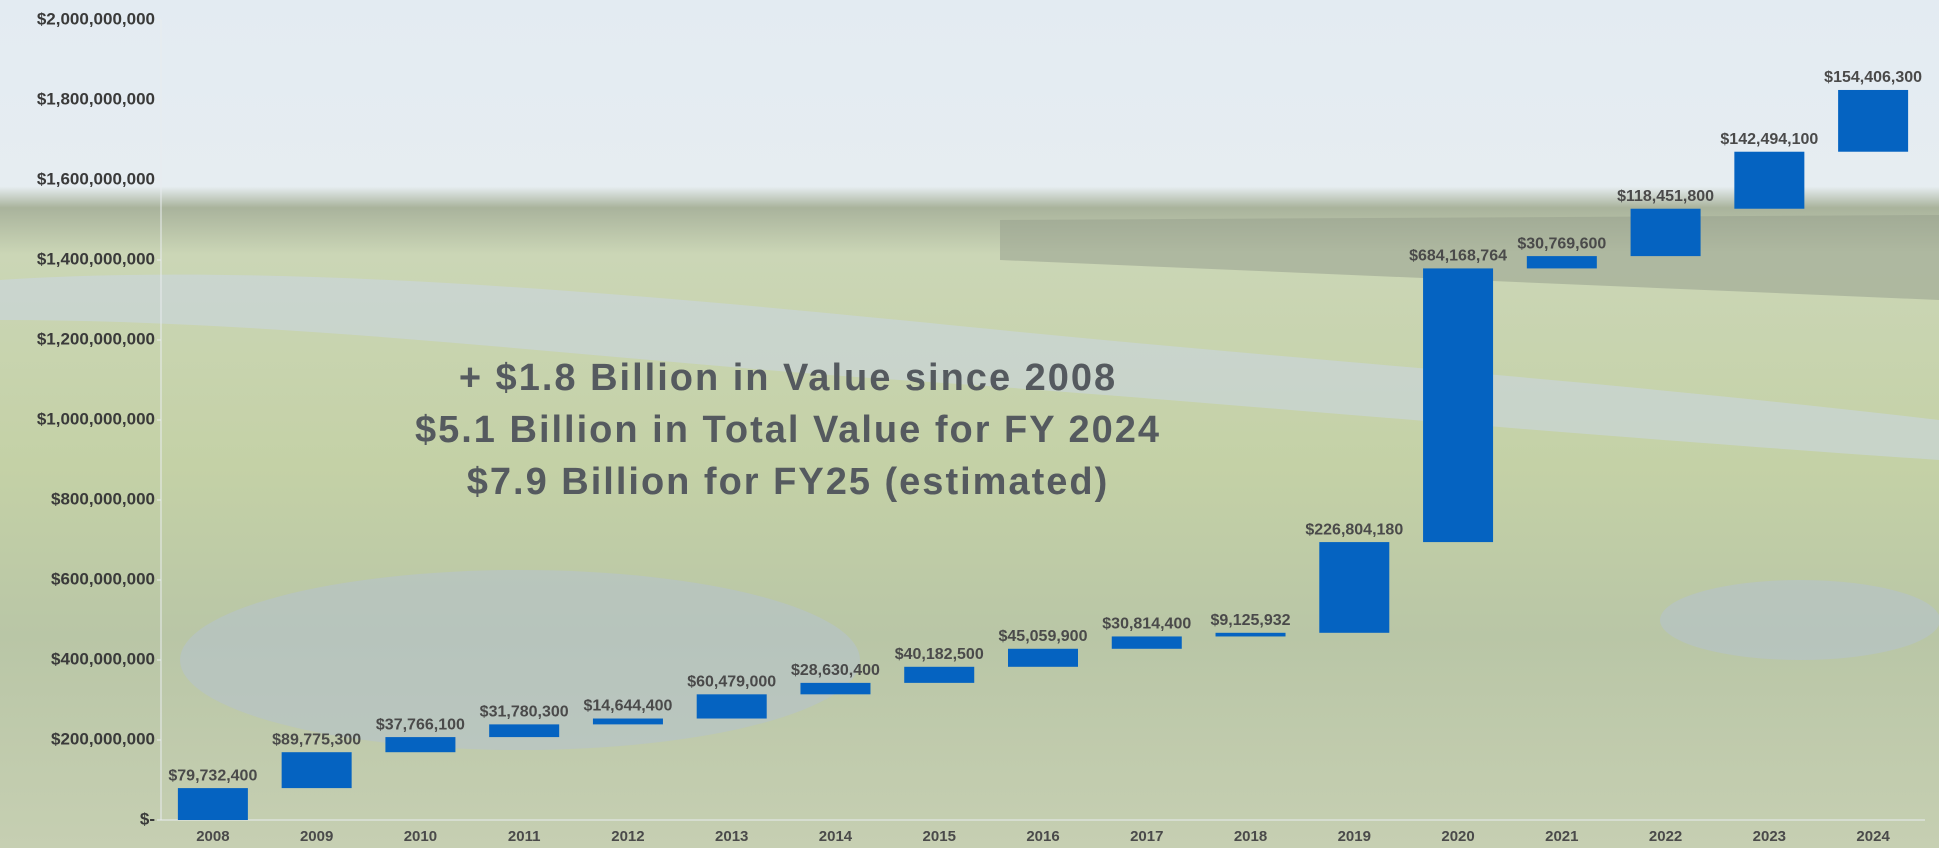  I want to click on data-label: $89,775,300, so click(316, 739).